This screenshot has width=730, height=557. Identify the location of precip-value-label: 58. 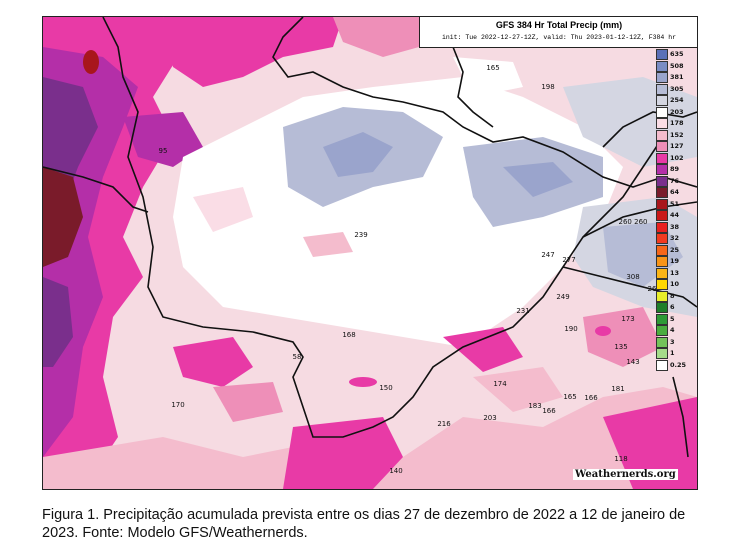
(297, 357).